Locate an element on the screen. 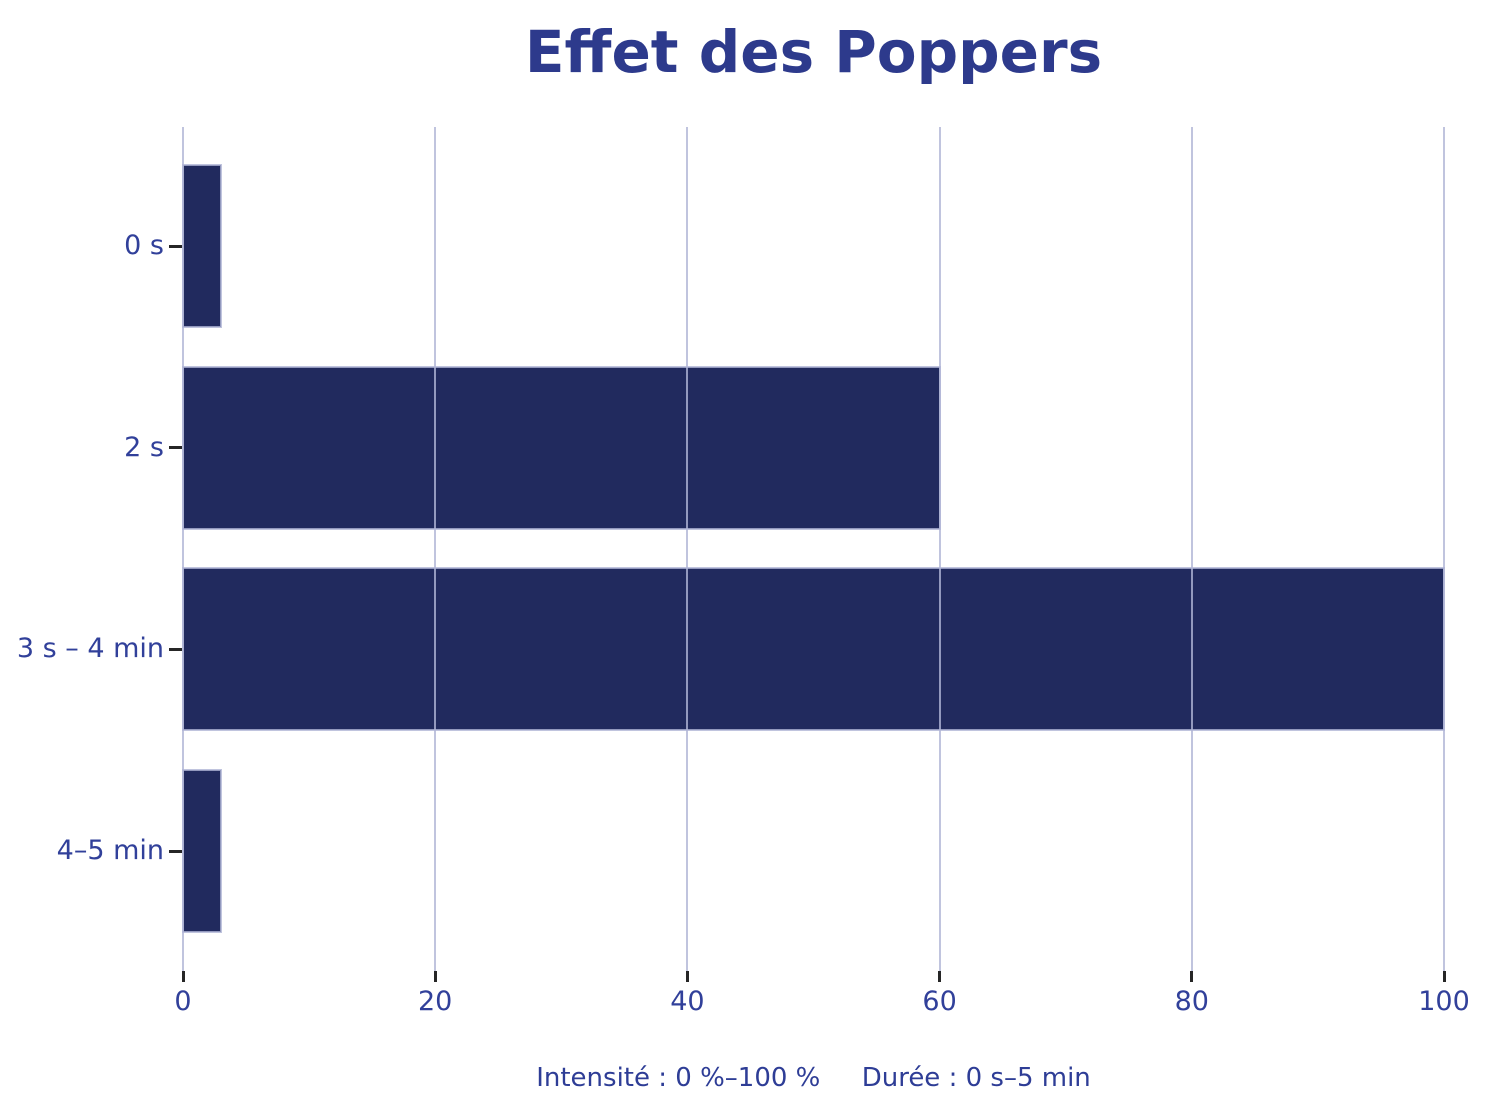 The height and width of the screenshot is (1114, 1500). x-axis-caption: Intensité : 0 %–100 % Durée : 0 s–5 min is located at coordinates (813, 1078).